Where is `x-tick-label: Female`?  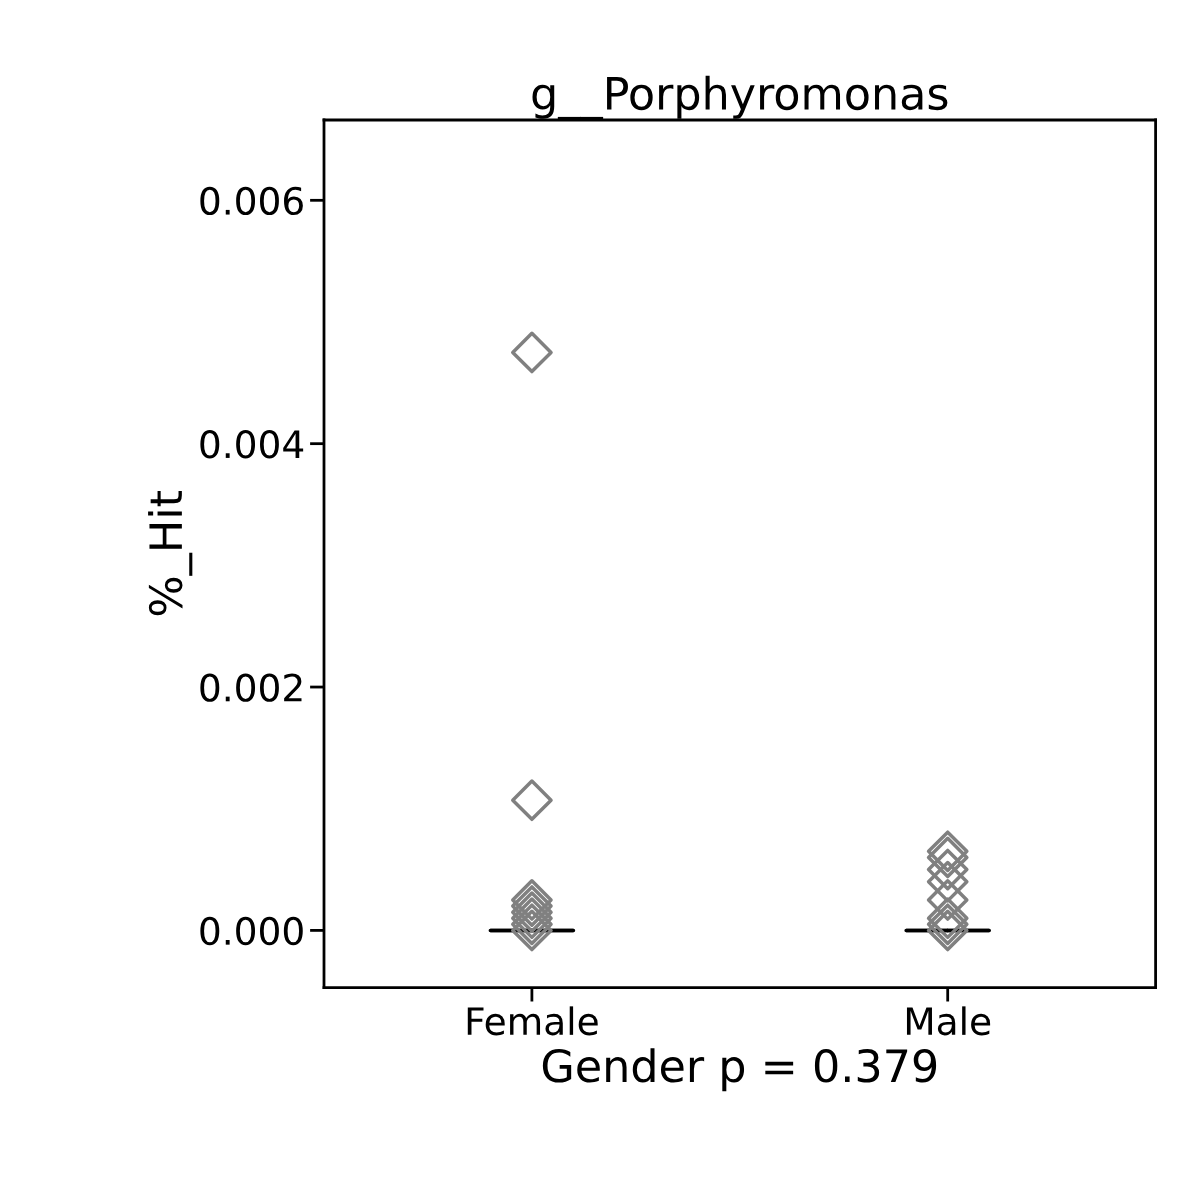 x-tick-label: Female is located at coordinates (532, 1021).